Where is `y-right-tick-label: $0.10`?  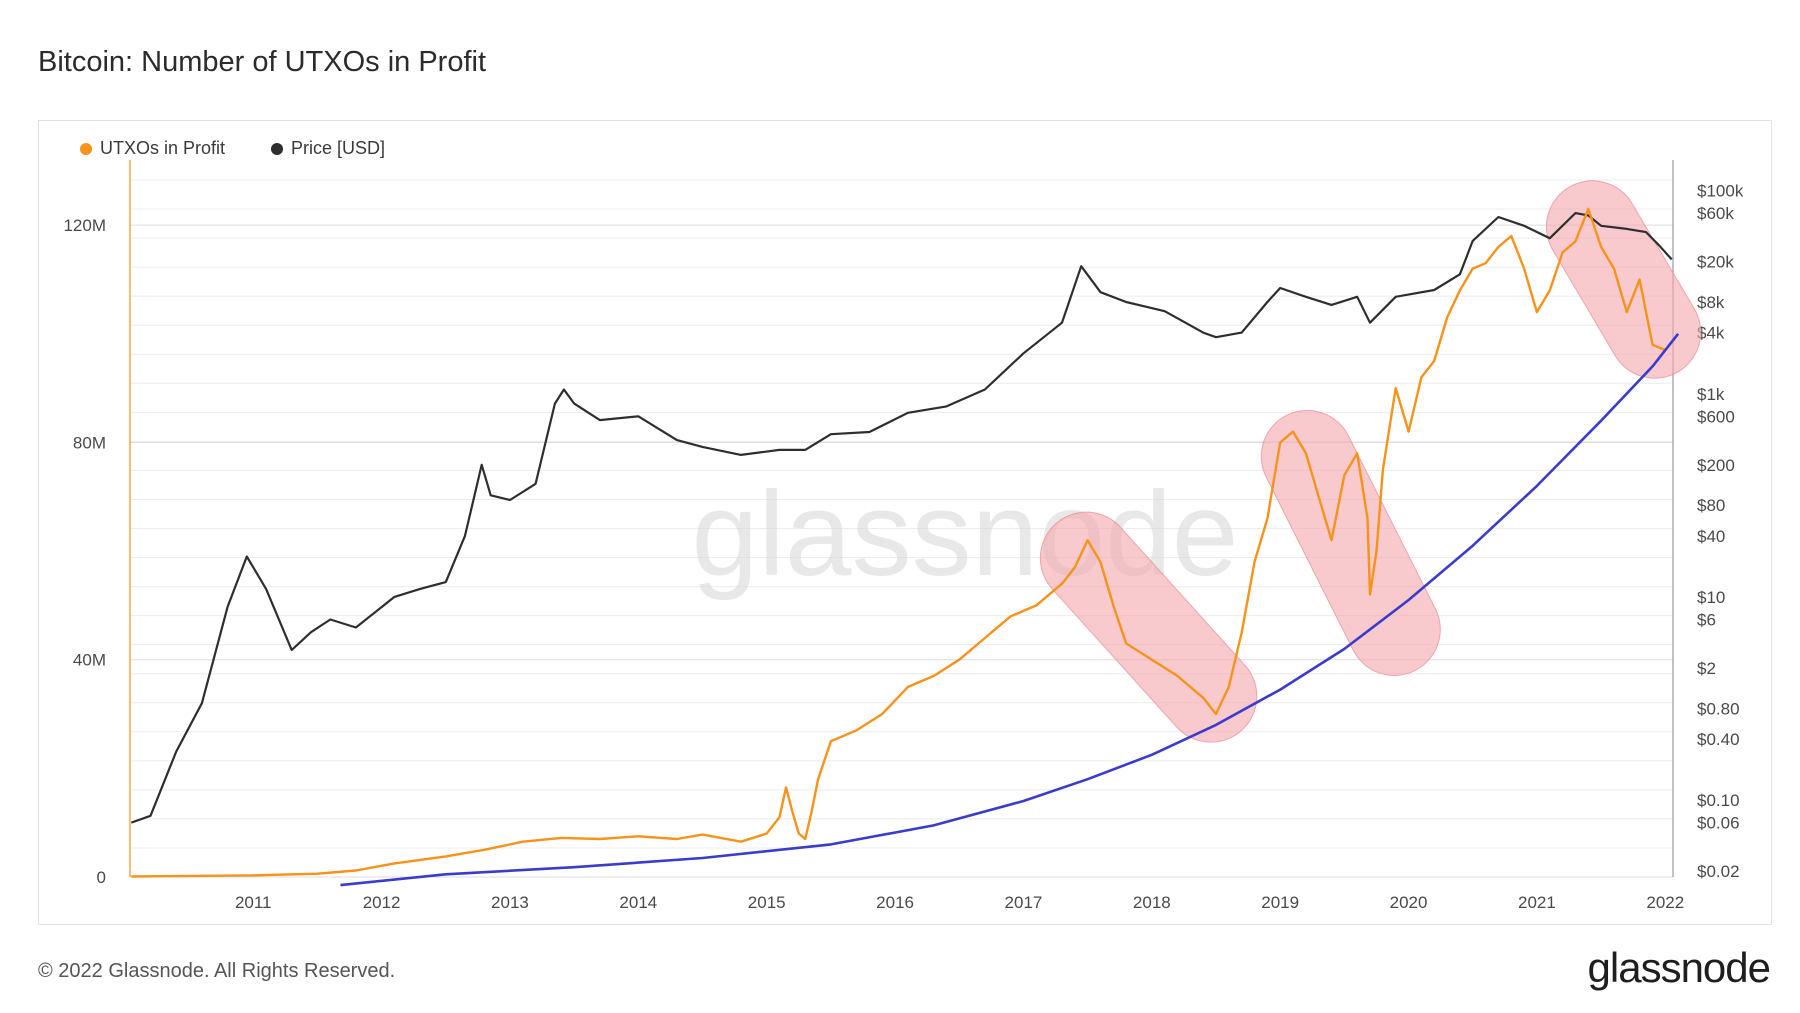 y-right-tick-label: $0.10 is located at coordinates (1718, 800).